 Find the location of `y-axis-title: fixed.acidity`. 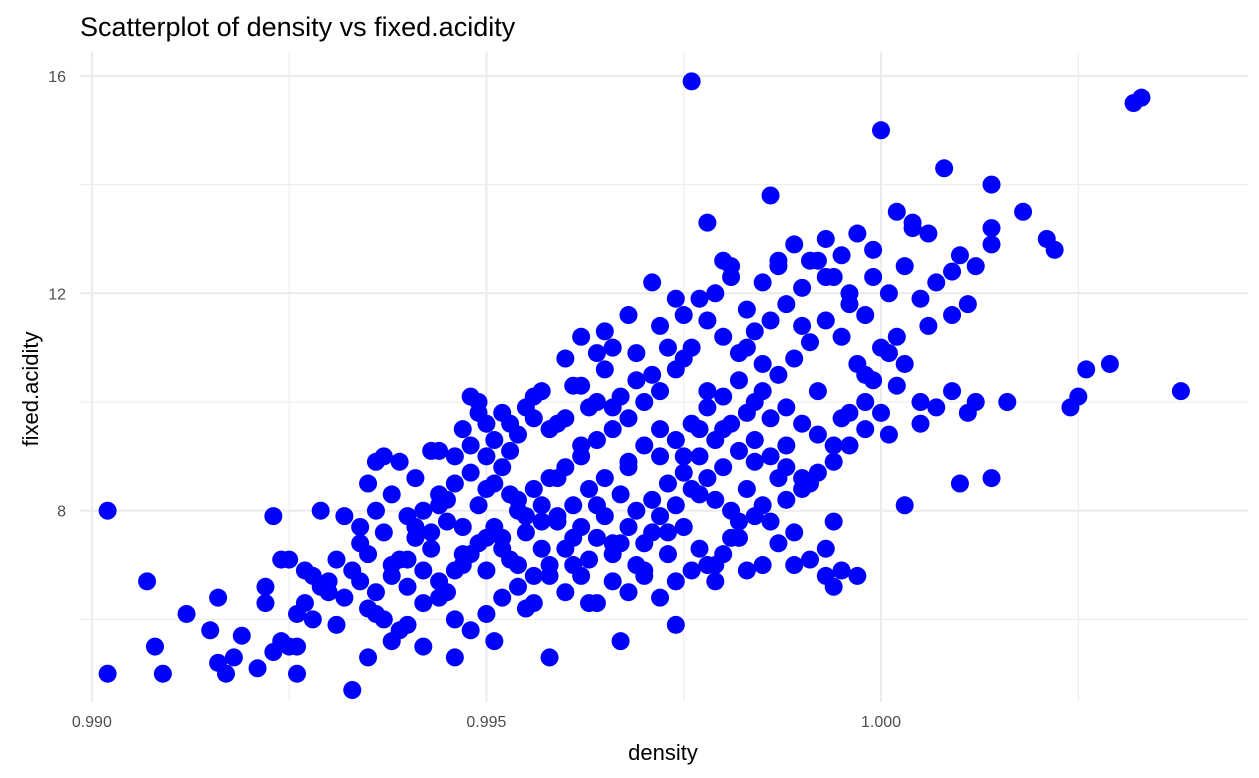

y-axis-title: fixed.acidity is located at coordinates (30, 389).